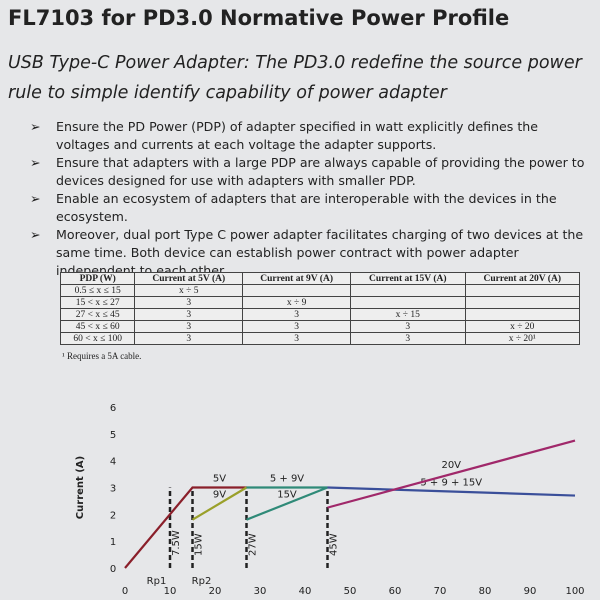 The image size is (600, 600). I want to click on row: 45 < x ≤ 60 3 3 3 x ÷ 20, so click(320, 326).